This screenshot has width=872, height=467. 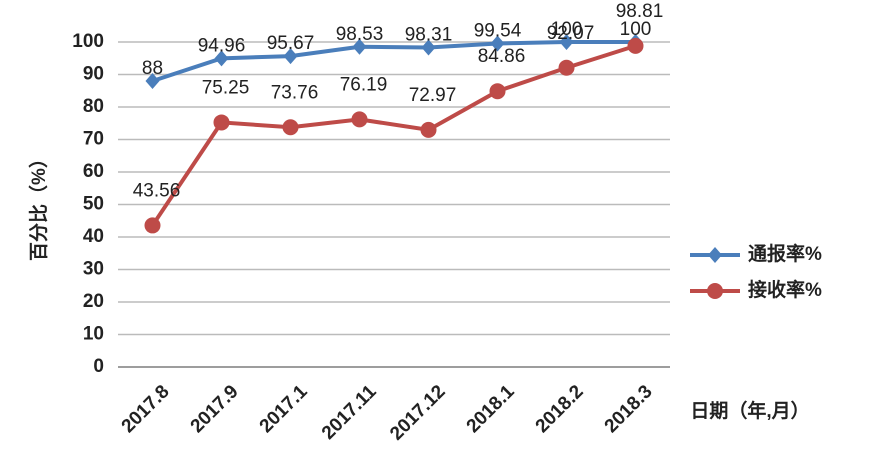 I want to click on data-label: 98.81, so click(x=640, y=11).